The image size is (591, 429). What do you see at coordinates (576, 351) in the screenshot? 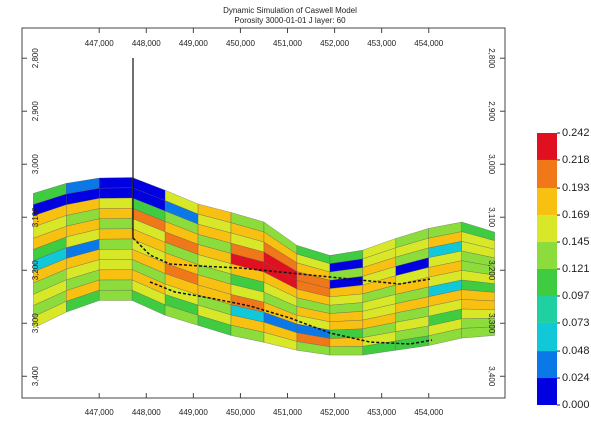
I see `colorbar-label: 0.048` at bounding box center [576, 351].